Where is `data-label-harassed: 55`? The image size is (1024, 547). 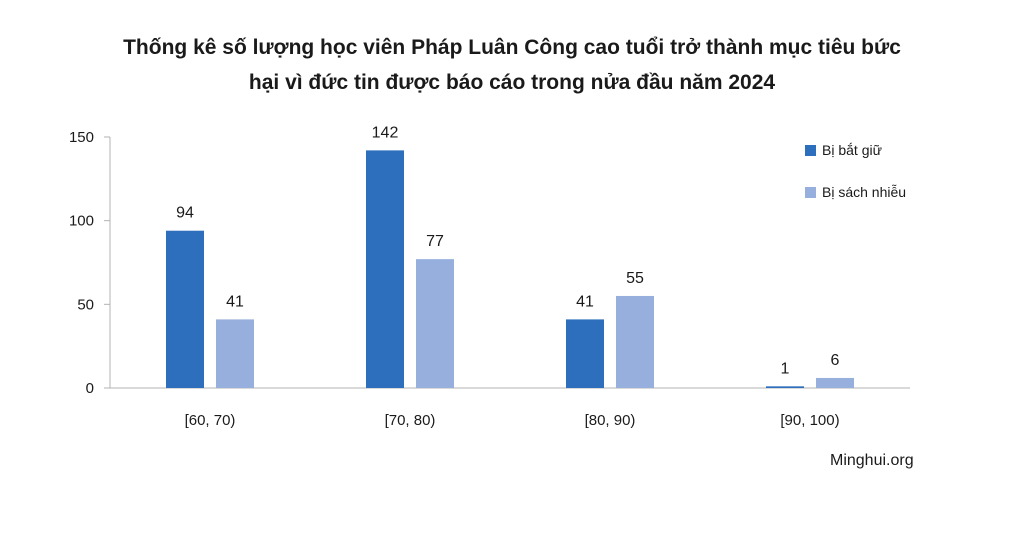 data-label-harassed: 55 is located at coordinates (635, 278).